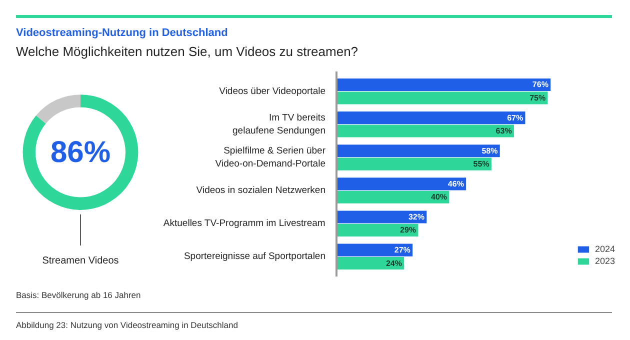 Image resolution: width=630 pixels, height=340 pixels. I want to click on data-label: 55%, so click(481, 164).